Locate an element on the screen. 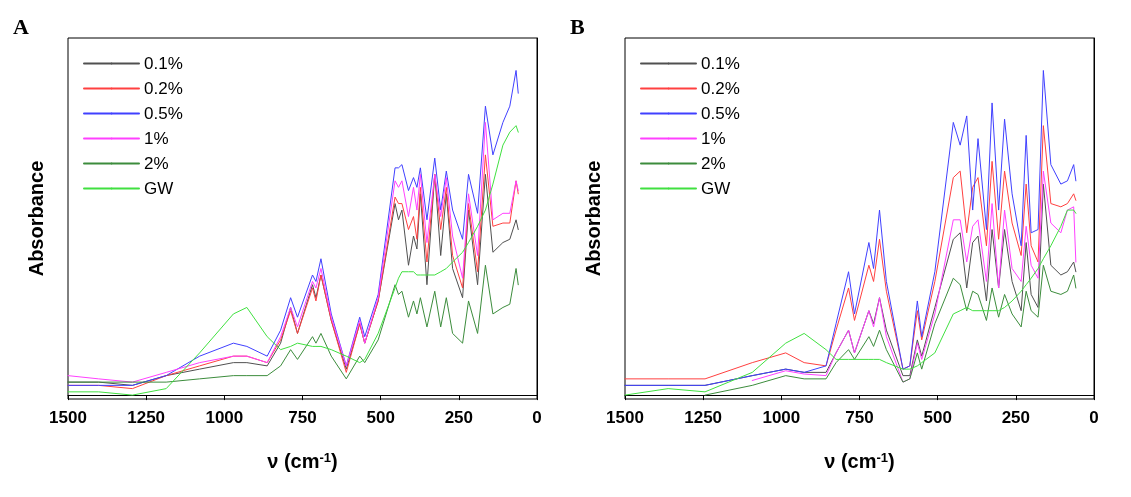  chart-title: B is located at coordinates (577, 26).